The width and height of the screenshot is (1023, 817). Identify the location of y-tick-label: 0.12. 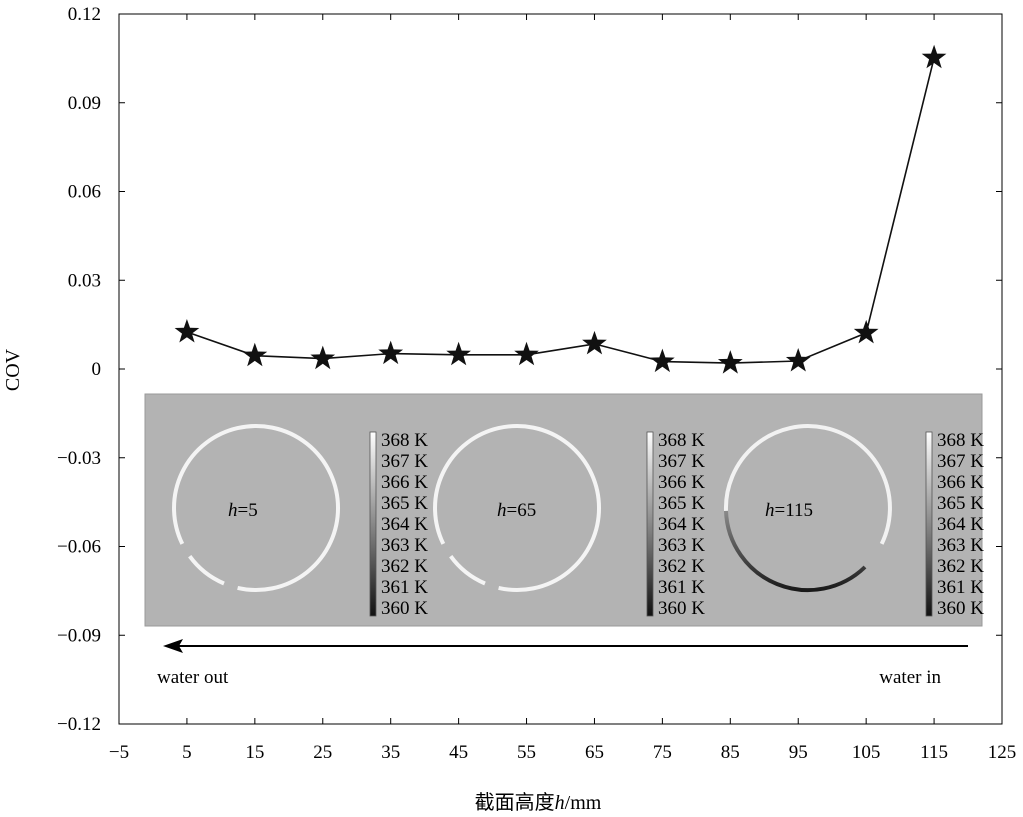
(84, 14).